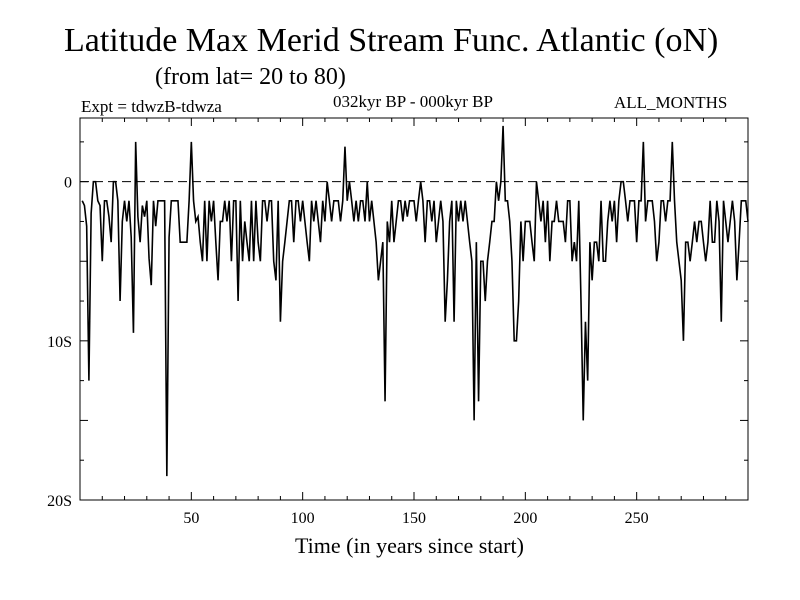  I want to click on x-tick-label: 50, so click(191, 518).